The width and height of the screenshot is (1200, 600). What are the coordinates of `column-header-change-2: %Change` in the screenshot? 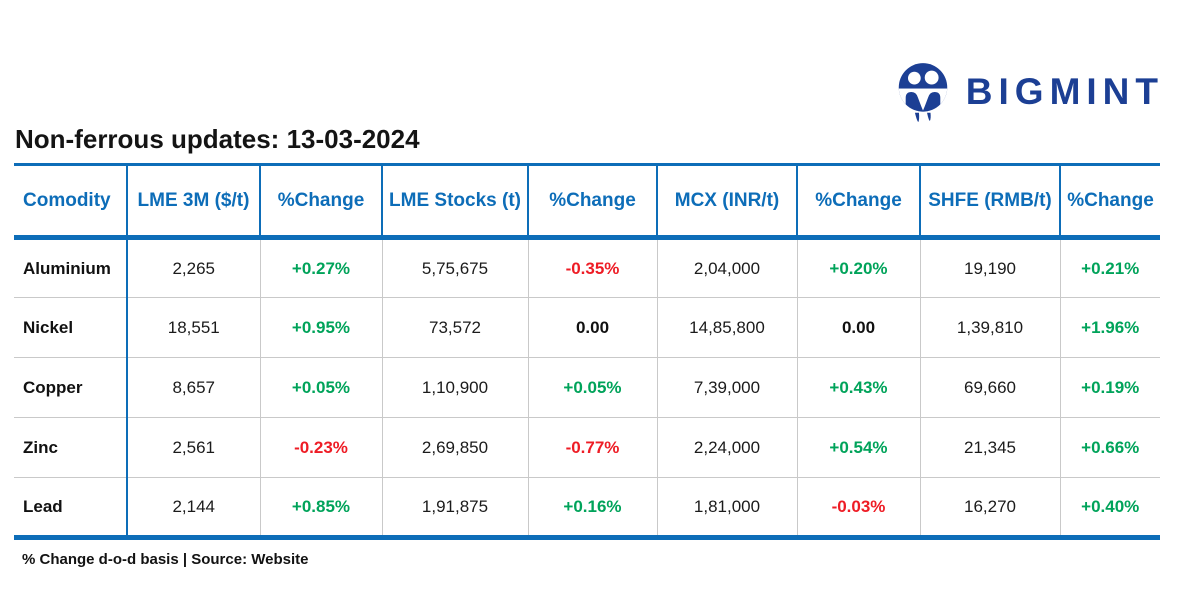 It's located at (592, 202).